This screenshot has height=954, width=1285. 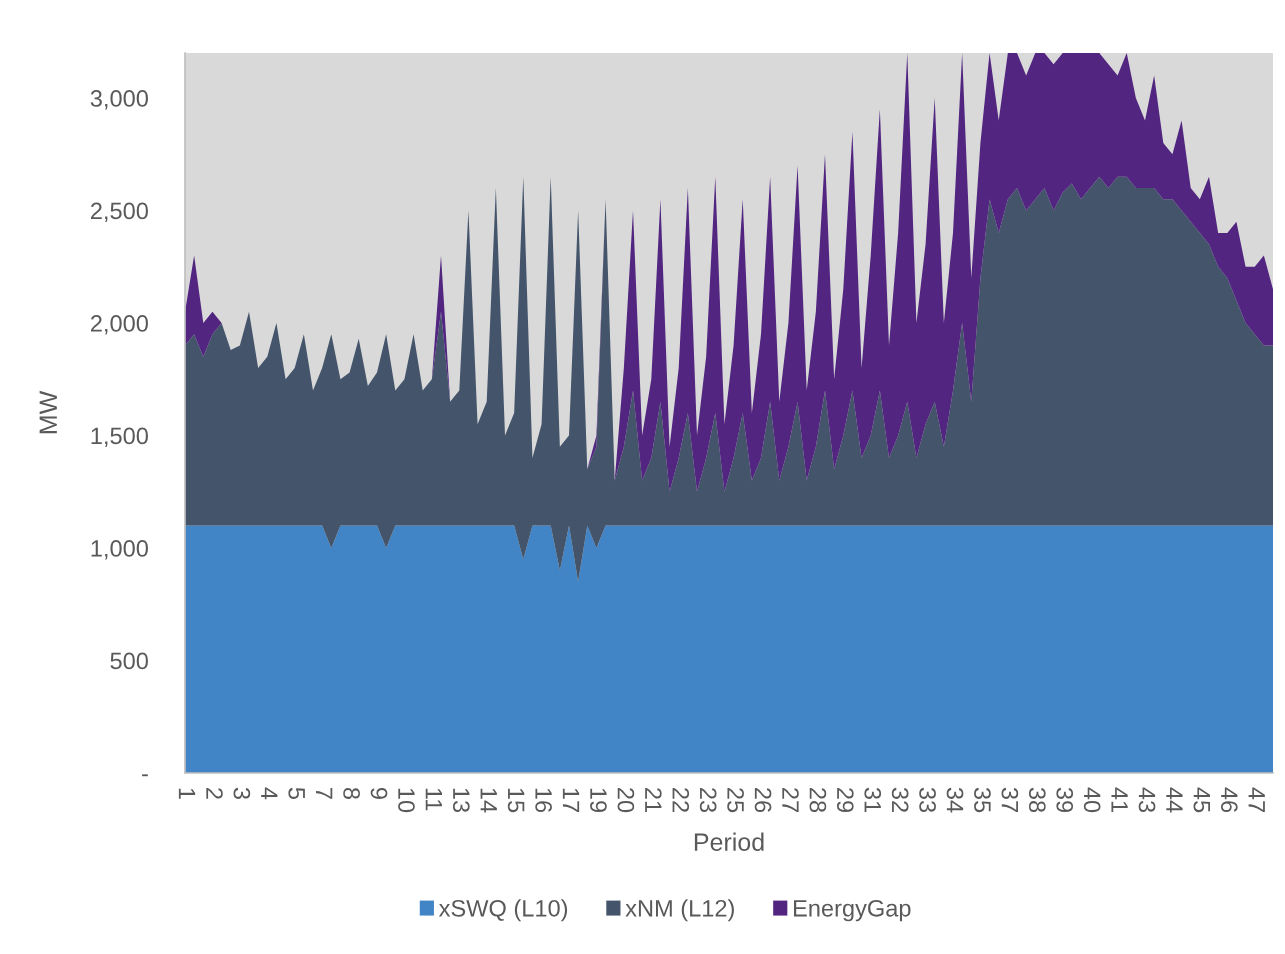 I want to click on x-tick-label: 10, so click(x=406, y=800).